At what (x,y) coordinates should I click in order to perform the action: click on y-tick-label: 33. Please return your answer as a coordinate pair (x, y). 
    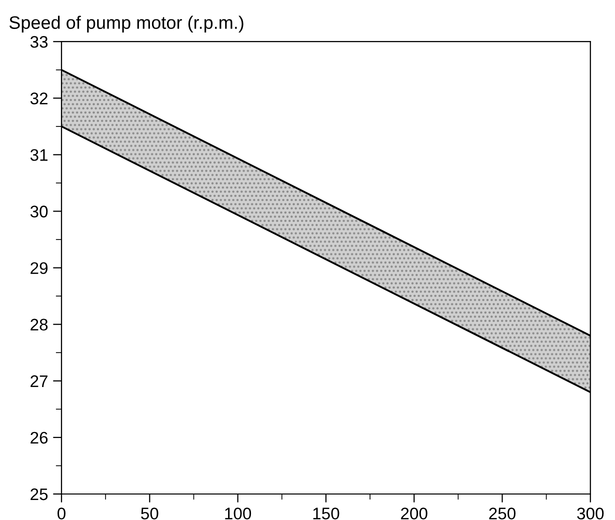
    Looking at the image, I should click on (39, 42).